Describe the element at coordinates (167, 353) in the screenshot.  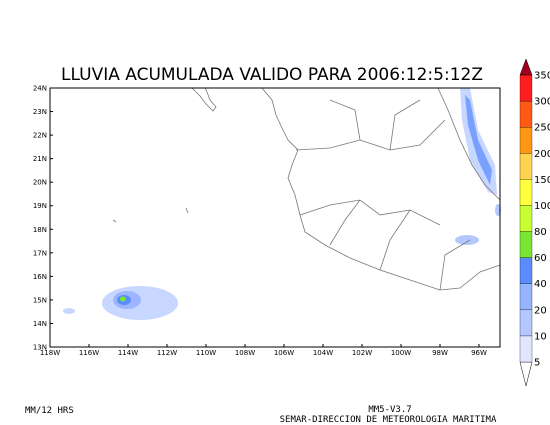
I see `lon-label: 112W` at that location.